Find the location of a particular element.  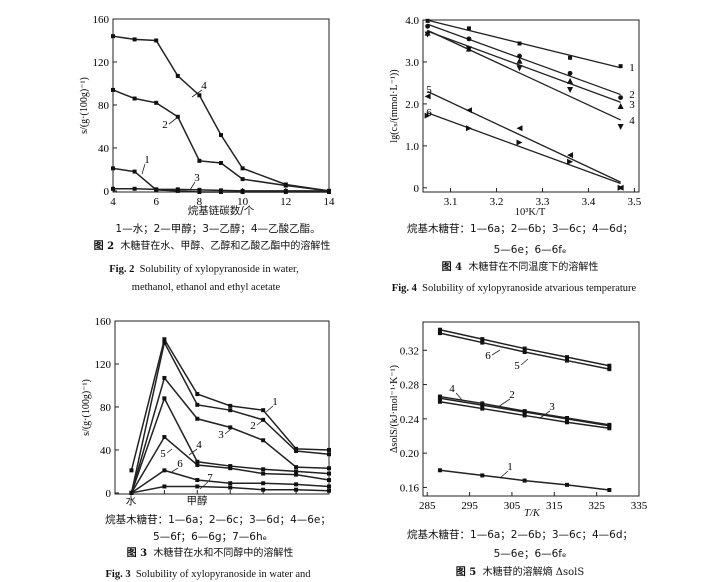

fig2-xtick-label: 4 is located at coordinates (113, 202).